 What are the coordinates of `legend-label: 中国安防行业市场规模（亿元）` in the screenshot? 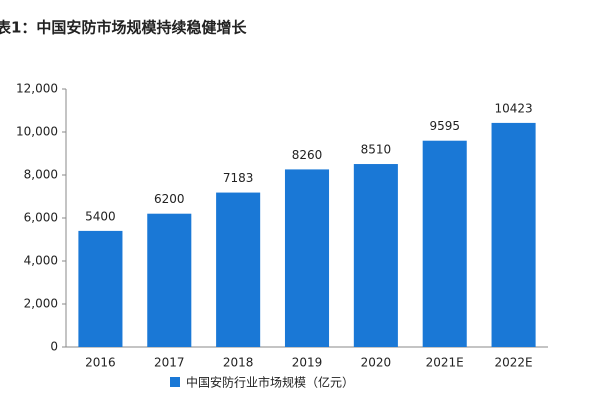 It's located at (270, 382).